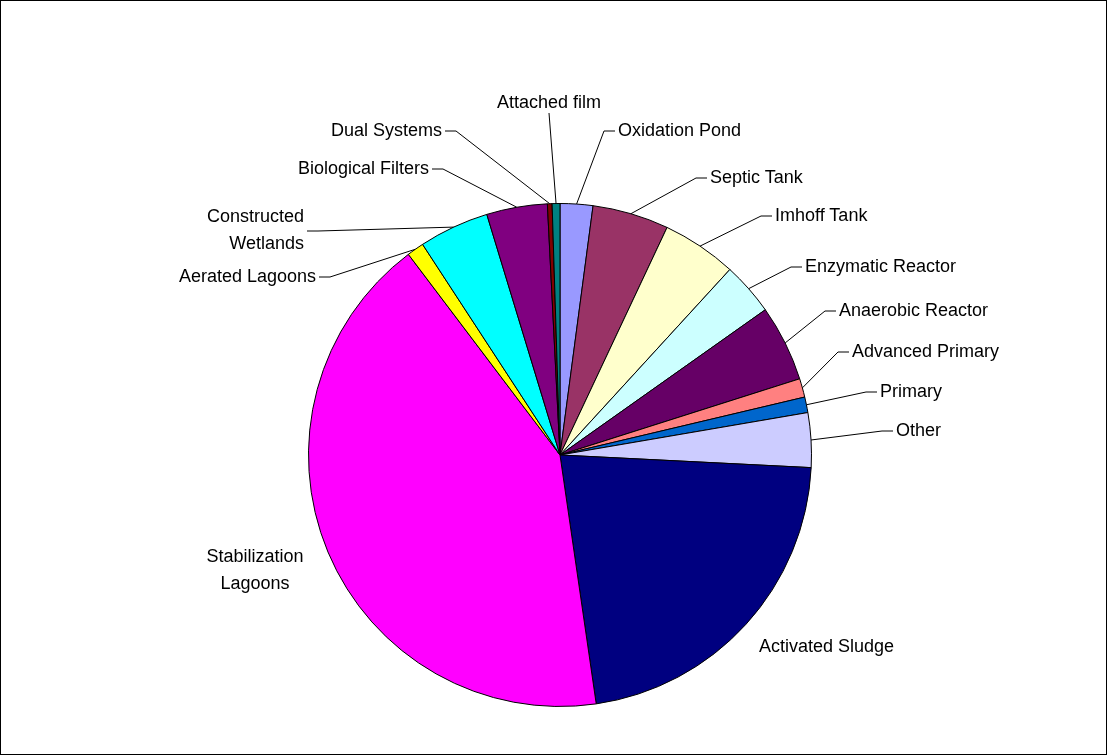 The width and height of the screenshot is (1107, 755). What do you see at coordinates (549, 101) in the screenshot?
I see `slice-label: Attached film` at bounding box center [549, 101].